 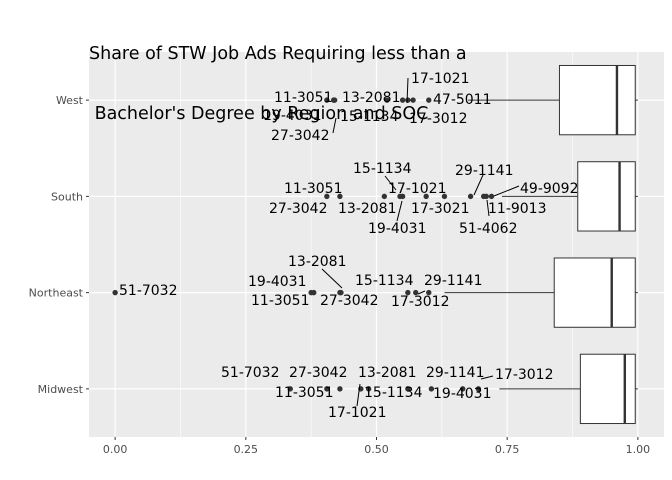 What do you see at coordinates (568, 389) in the screenshot?
I see `box-midwest` at bounding box center [568, 389].